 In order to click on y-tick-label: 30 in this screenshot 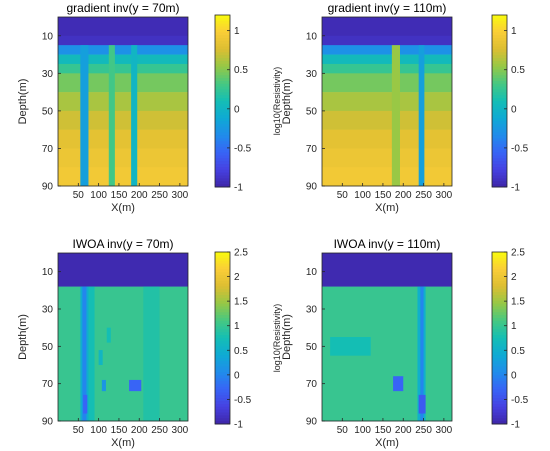, I will do `click(312, 310)`.